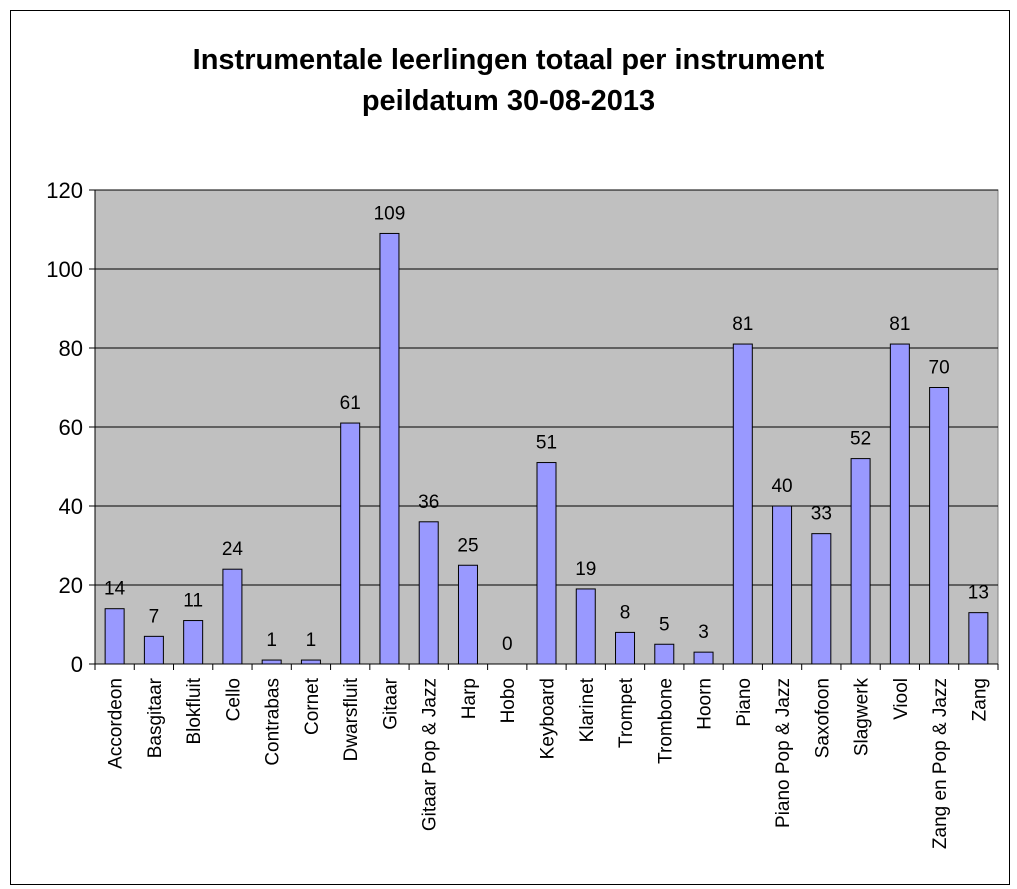 Image resolution: width=1017 pixels, height=889 pixels. Describe the element at coordinates (781, 486) in the screenshot. I see `data-label-piano-pop-jazz: 40` at that location.